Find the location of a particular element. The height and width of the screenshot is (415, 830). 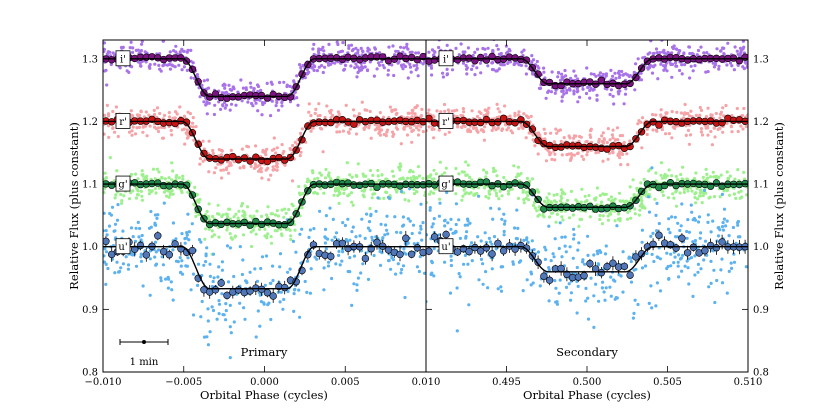

band-label-box is located at coordinates (446, 121).